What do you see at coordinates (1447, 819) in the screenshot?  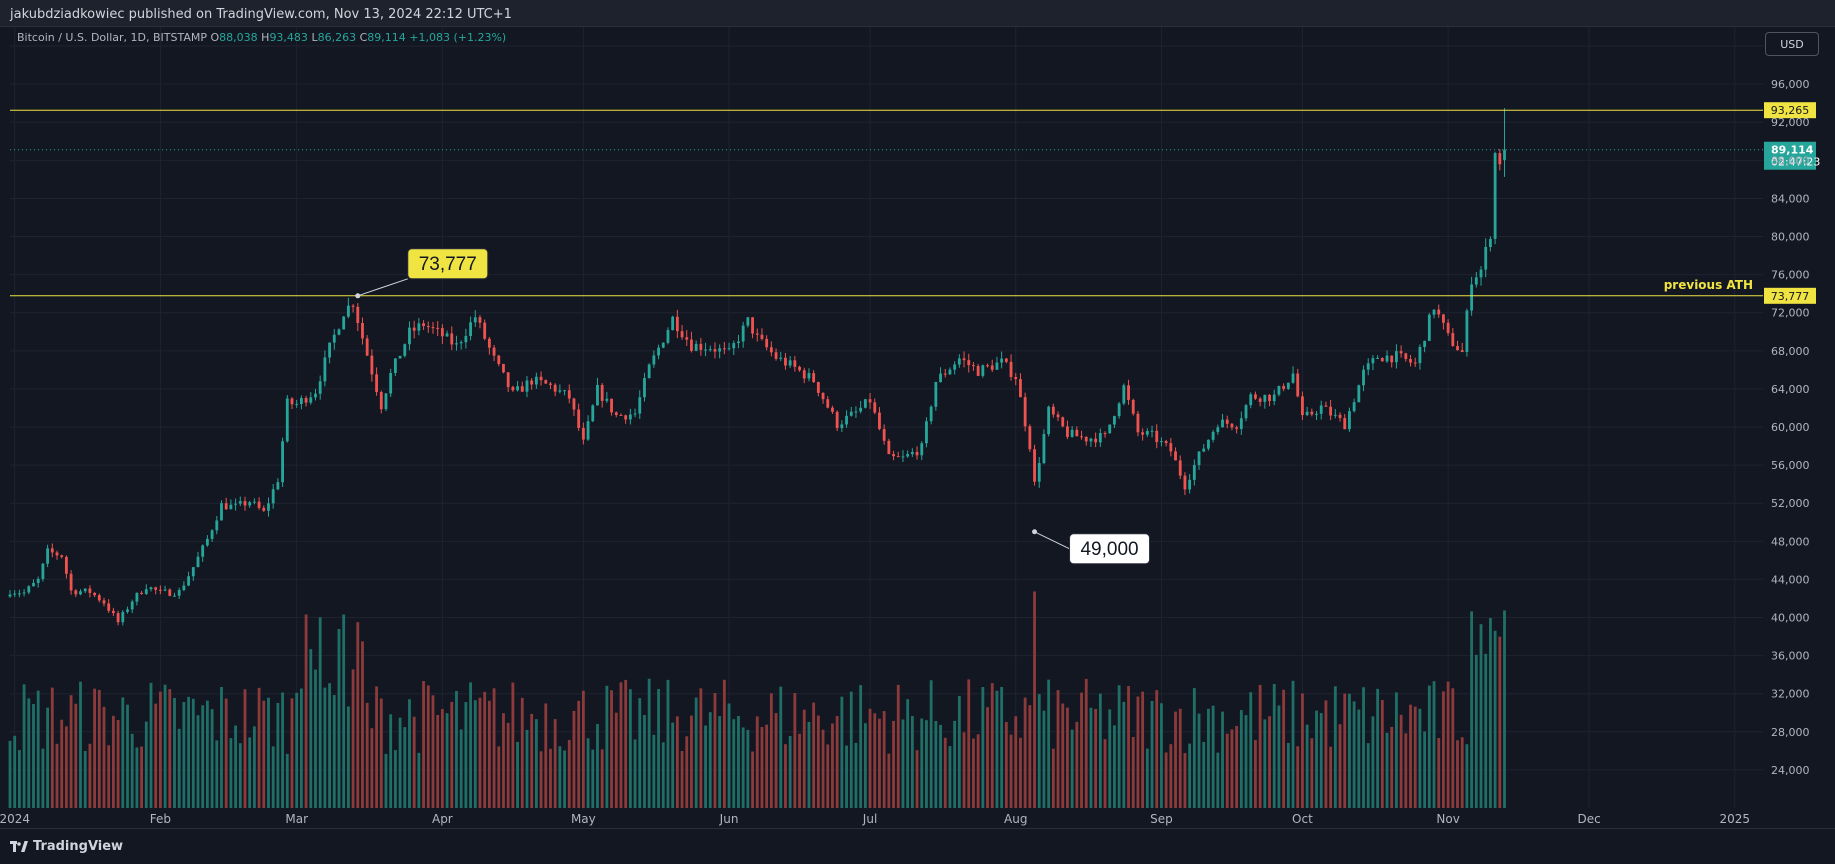 I see `x-tick-label: Nov` at bounding box center [1447, 819].